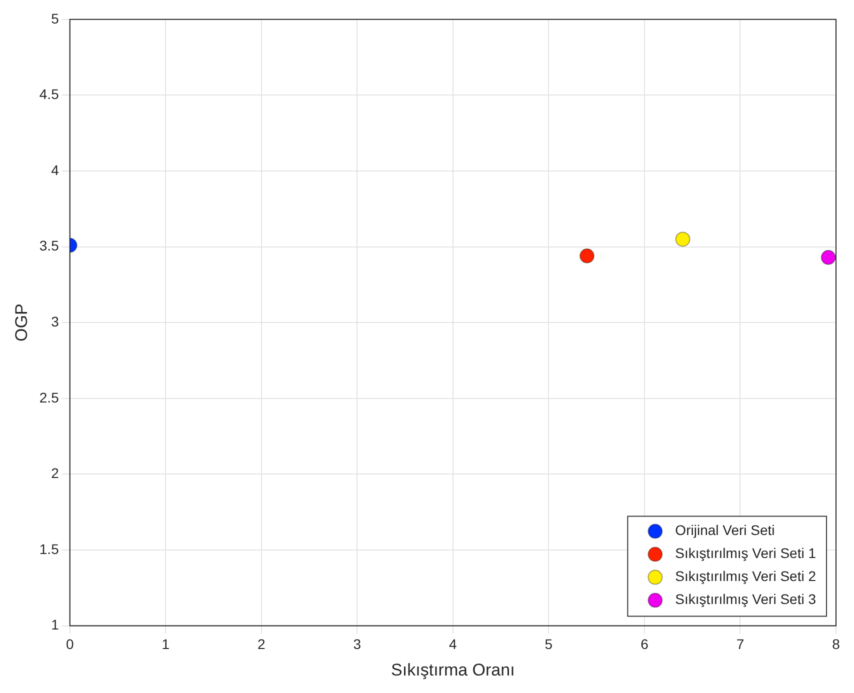 The height and width of the screenshot is (693, 854). I want to click on x-tick-label: 6, so click(644, 644).